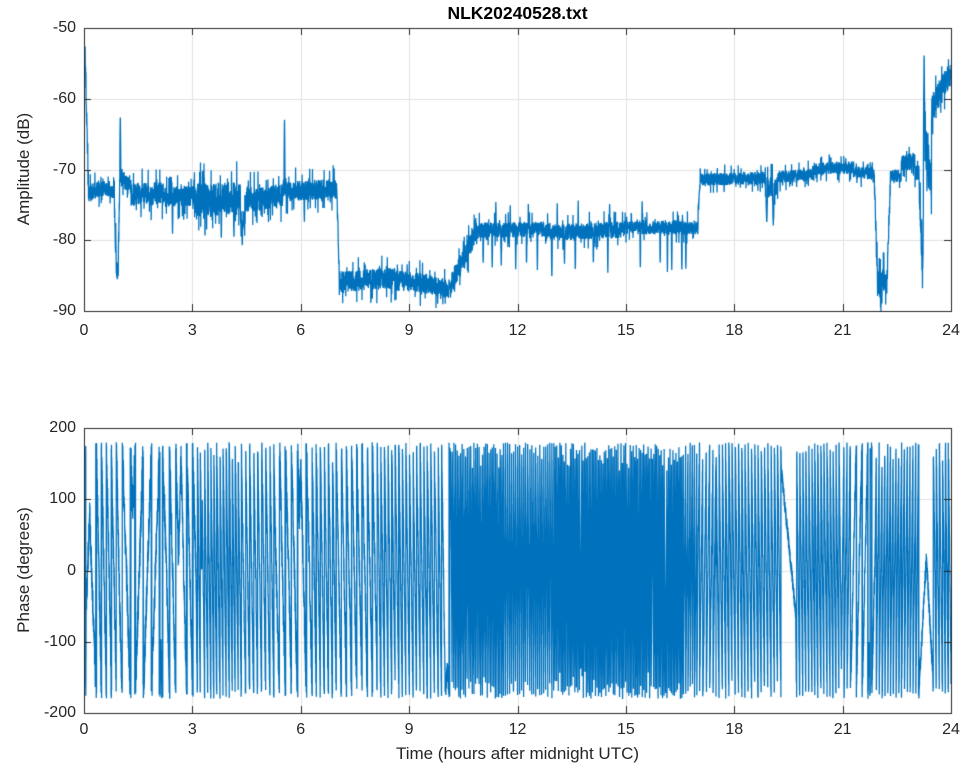 This screenshot has width=964, height=778. Describe the element at coordinates (62, 427) in the screenshot. I see `y-tick-label: 200` at that location.